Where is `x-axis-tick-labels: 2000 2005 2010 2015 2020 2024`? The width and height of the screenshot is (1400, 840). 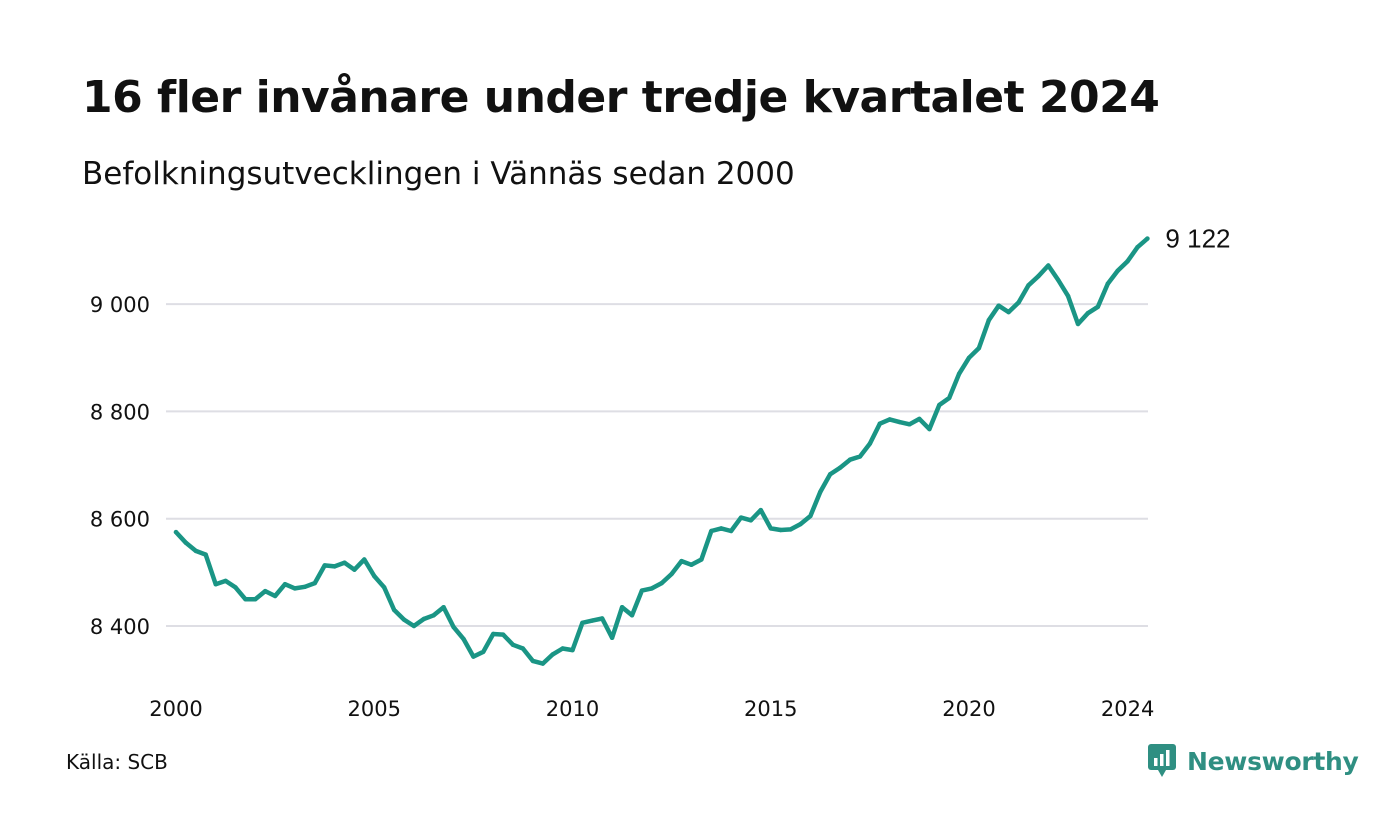
x-axis-tick-labels: 2000 2005 2010 2015 2020 2024 is located at coordinates (651, 709).